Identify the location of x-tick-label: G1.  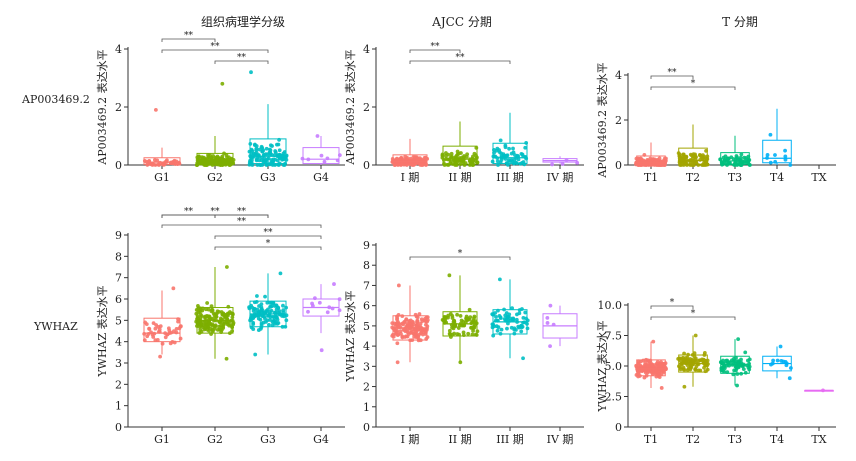
(162, 439).